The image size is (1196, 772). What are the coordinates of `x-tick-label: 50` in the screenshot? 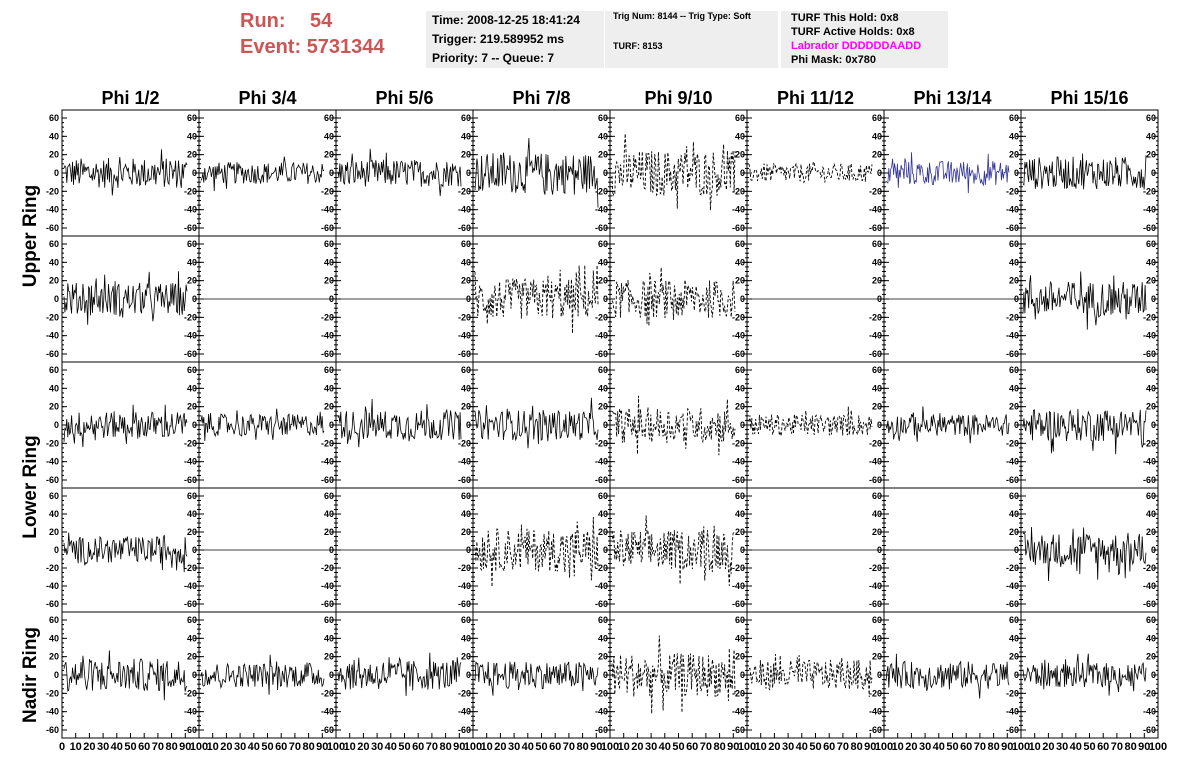 It's located at (952, 747).